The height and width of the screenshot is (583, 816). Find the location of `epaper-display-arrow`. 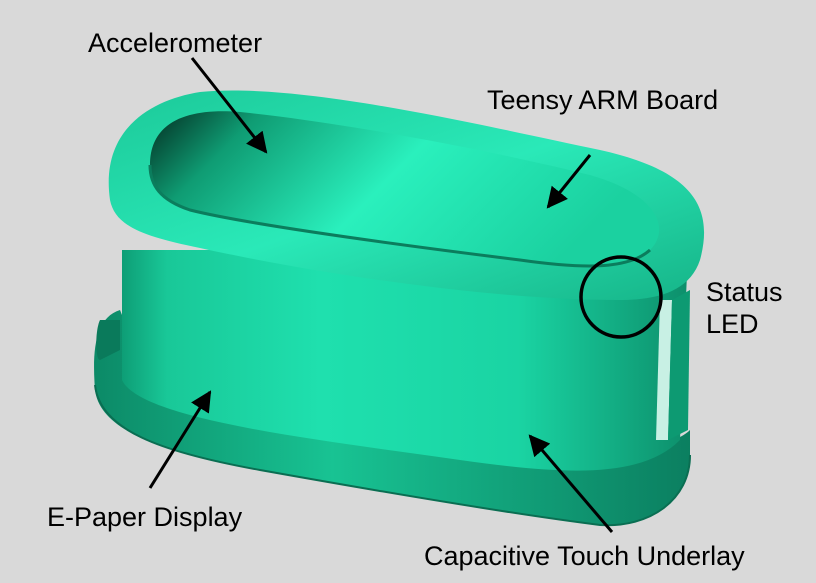

epaper-display-arrow is located at coordinates (180, 439).